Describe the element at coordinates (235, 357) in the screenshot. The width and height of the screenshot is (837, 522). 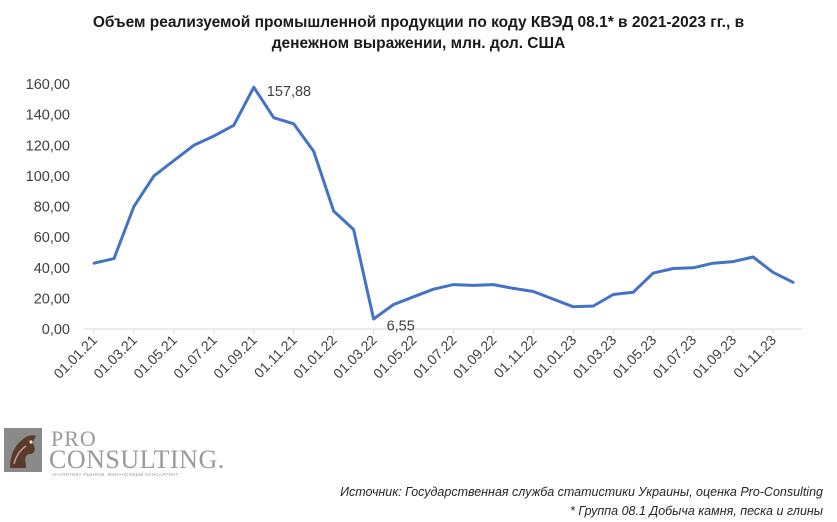
I see `x-tick-label: 01.09.21` at that location.